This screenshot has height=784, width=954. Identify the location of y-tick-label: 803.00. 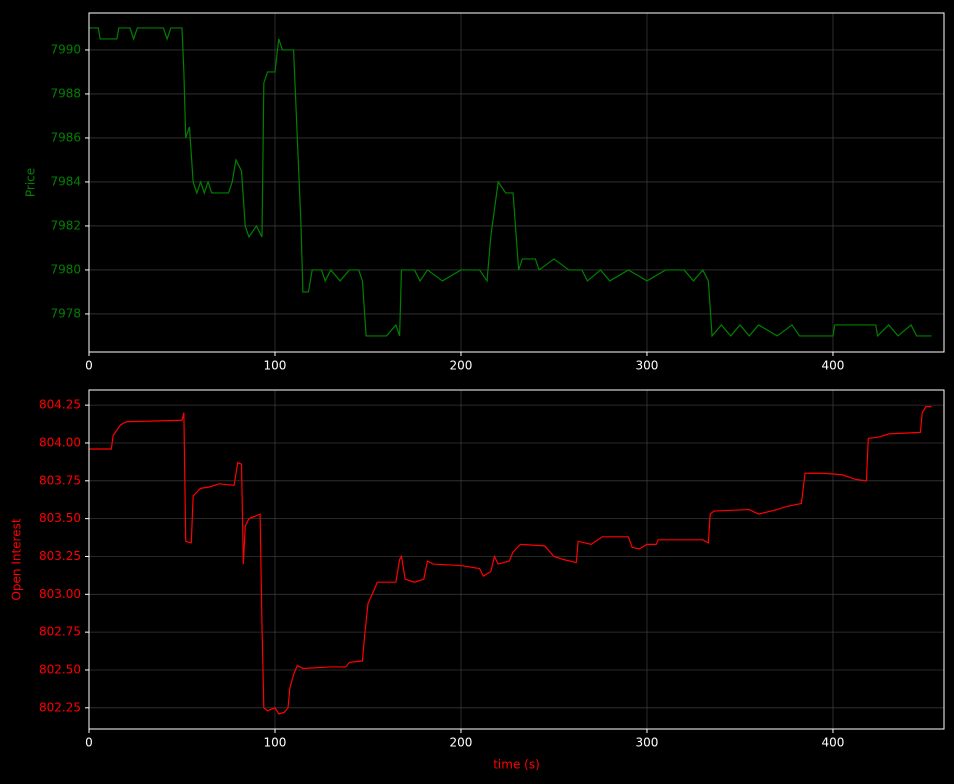
(60, 594).